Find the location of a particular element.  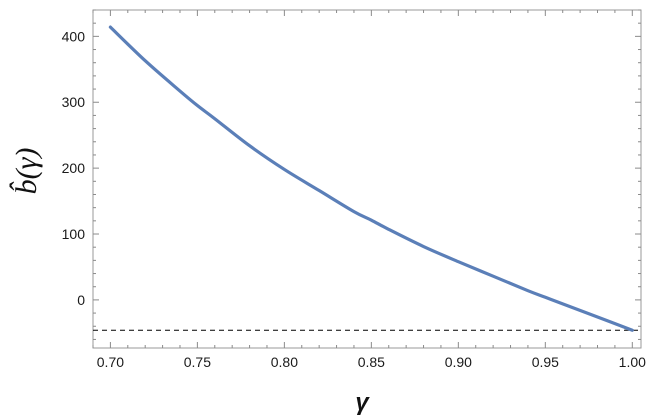

x-axis-ticks: 0.70 0.75 0.80 0.85 0.90 0.95 1.00 is located at coordinates (371, 362).